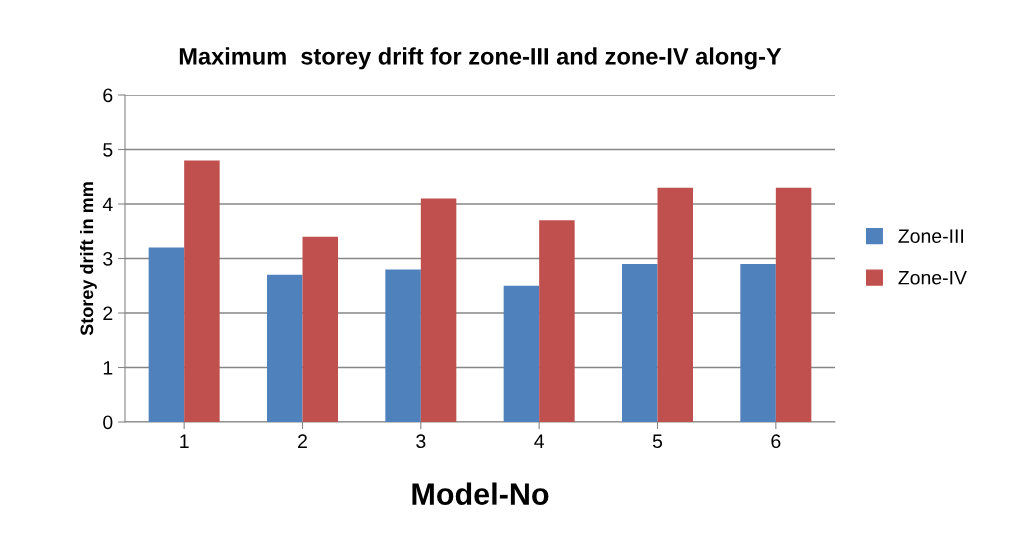 The width and height of the screenshot is (1009, 544). I want to click on y-tick-label: 3, so click(108, 258).